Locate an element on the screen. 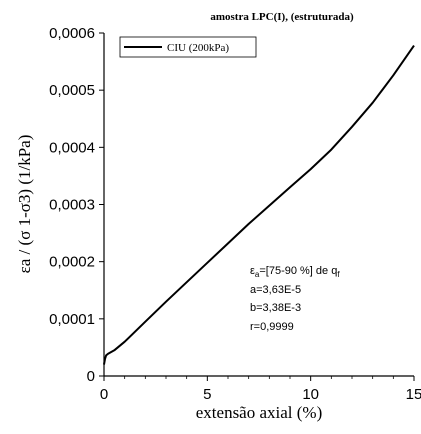 This screenshot has height=434, width=421. annotation-line-1: εa=[75-90 %] de qf is located at coordinates (295, 272).